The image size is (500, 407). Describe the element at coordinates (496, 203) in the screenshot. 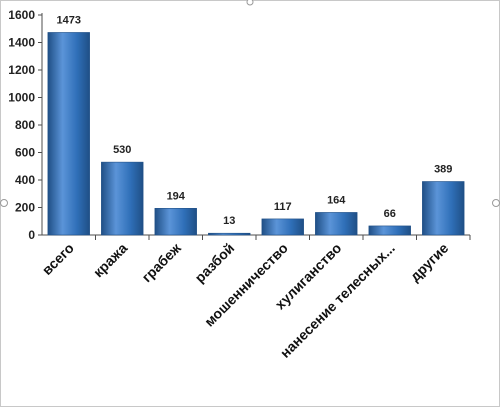

I see `resize-handle-right` at that location.